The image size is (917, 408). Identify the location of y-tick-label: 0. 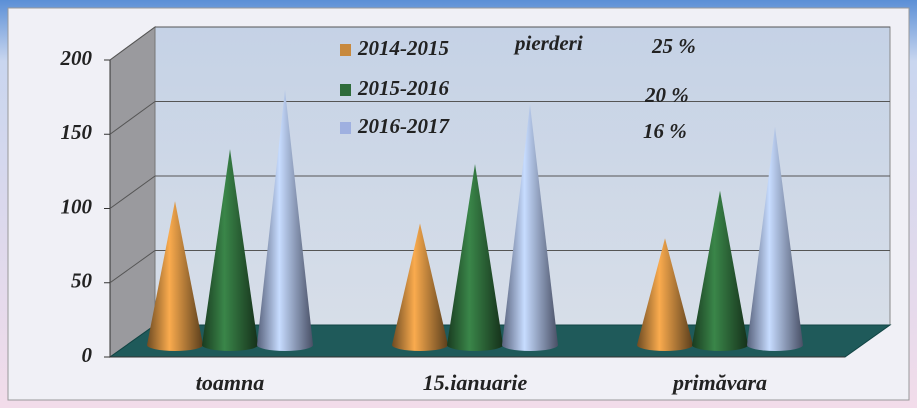
(87, 355).